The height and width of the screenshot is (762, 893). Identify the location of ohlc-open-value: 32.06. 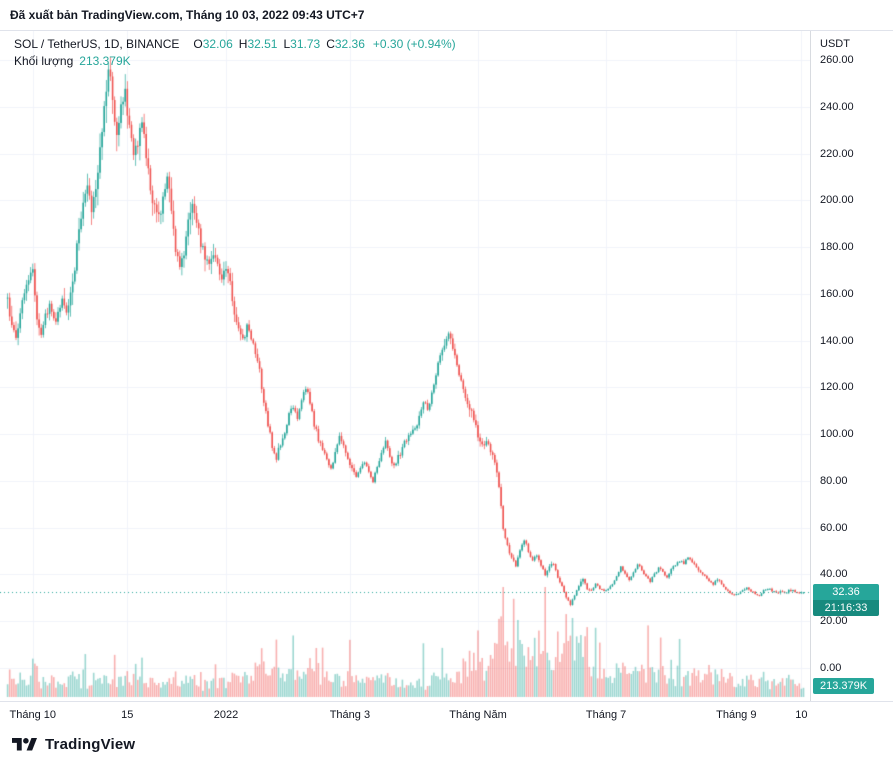
(217, 44).